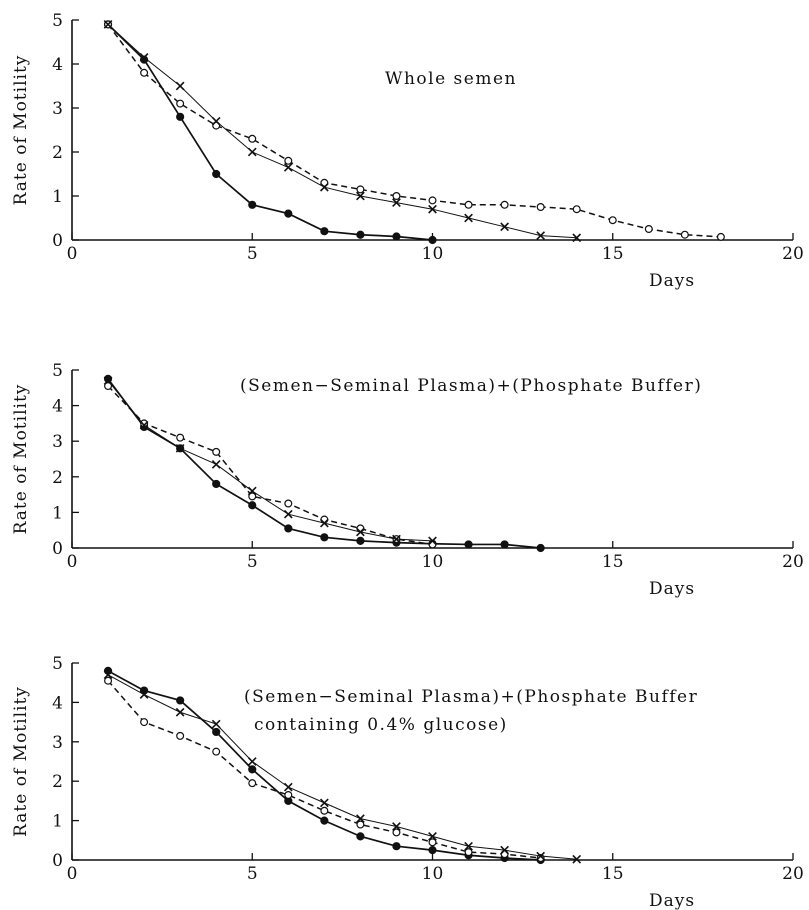 The height and width of the screenshot is (910, 809). Describe the element at coordinates (57, 442) in the screenshot. I see `y-tick-label: 3` at that location.